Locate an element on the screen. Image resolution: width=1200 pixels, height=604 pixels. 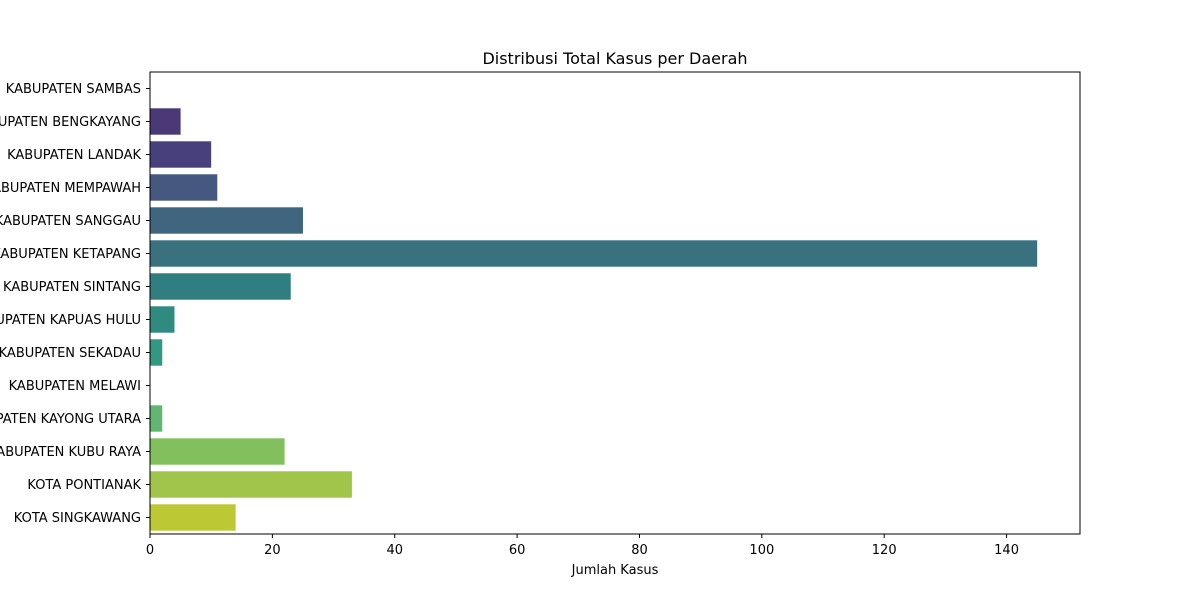
y-tick-label: KOTA SINGKAWANG is located at coordinates (77, 518).